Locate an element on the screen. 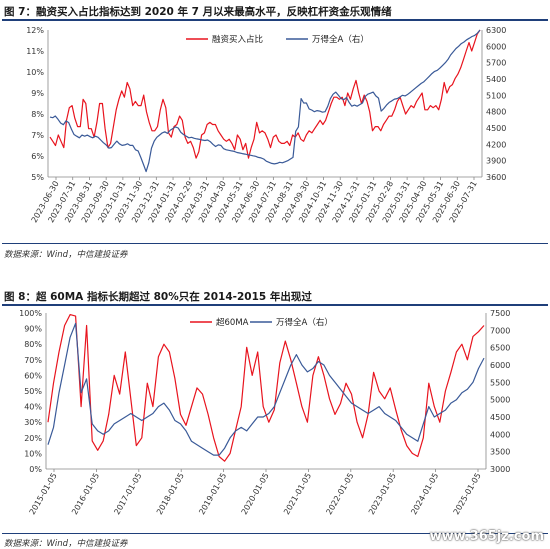 This screenshot has width=550, height=549. x-tick-label: 2024-01-05 is located at coordinates (424, 494).